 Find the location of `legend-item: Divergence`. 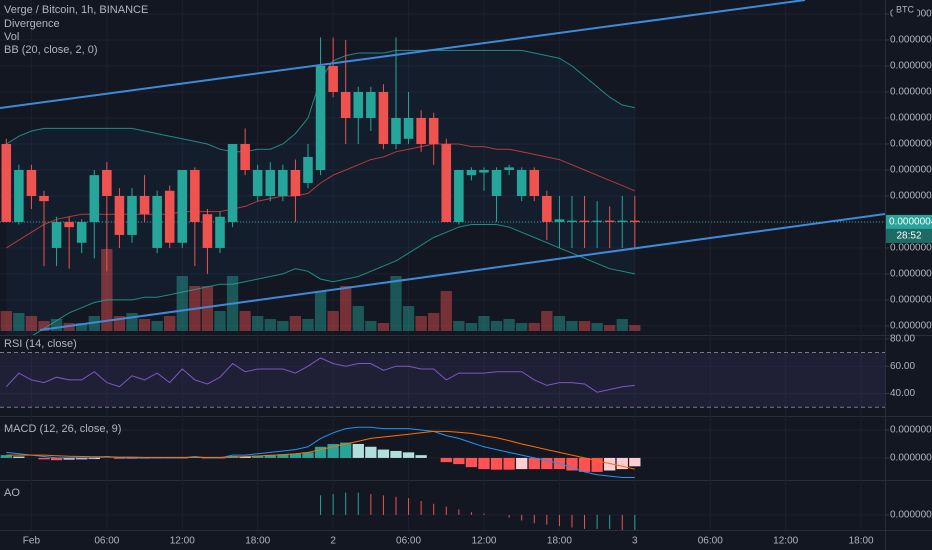

legend-item: Divergence is located at coordinates (32, 24).